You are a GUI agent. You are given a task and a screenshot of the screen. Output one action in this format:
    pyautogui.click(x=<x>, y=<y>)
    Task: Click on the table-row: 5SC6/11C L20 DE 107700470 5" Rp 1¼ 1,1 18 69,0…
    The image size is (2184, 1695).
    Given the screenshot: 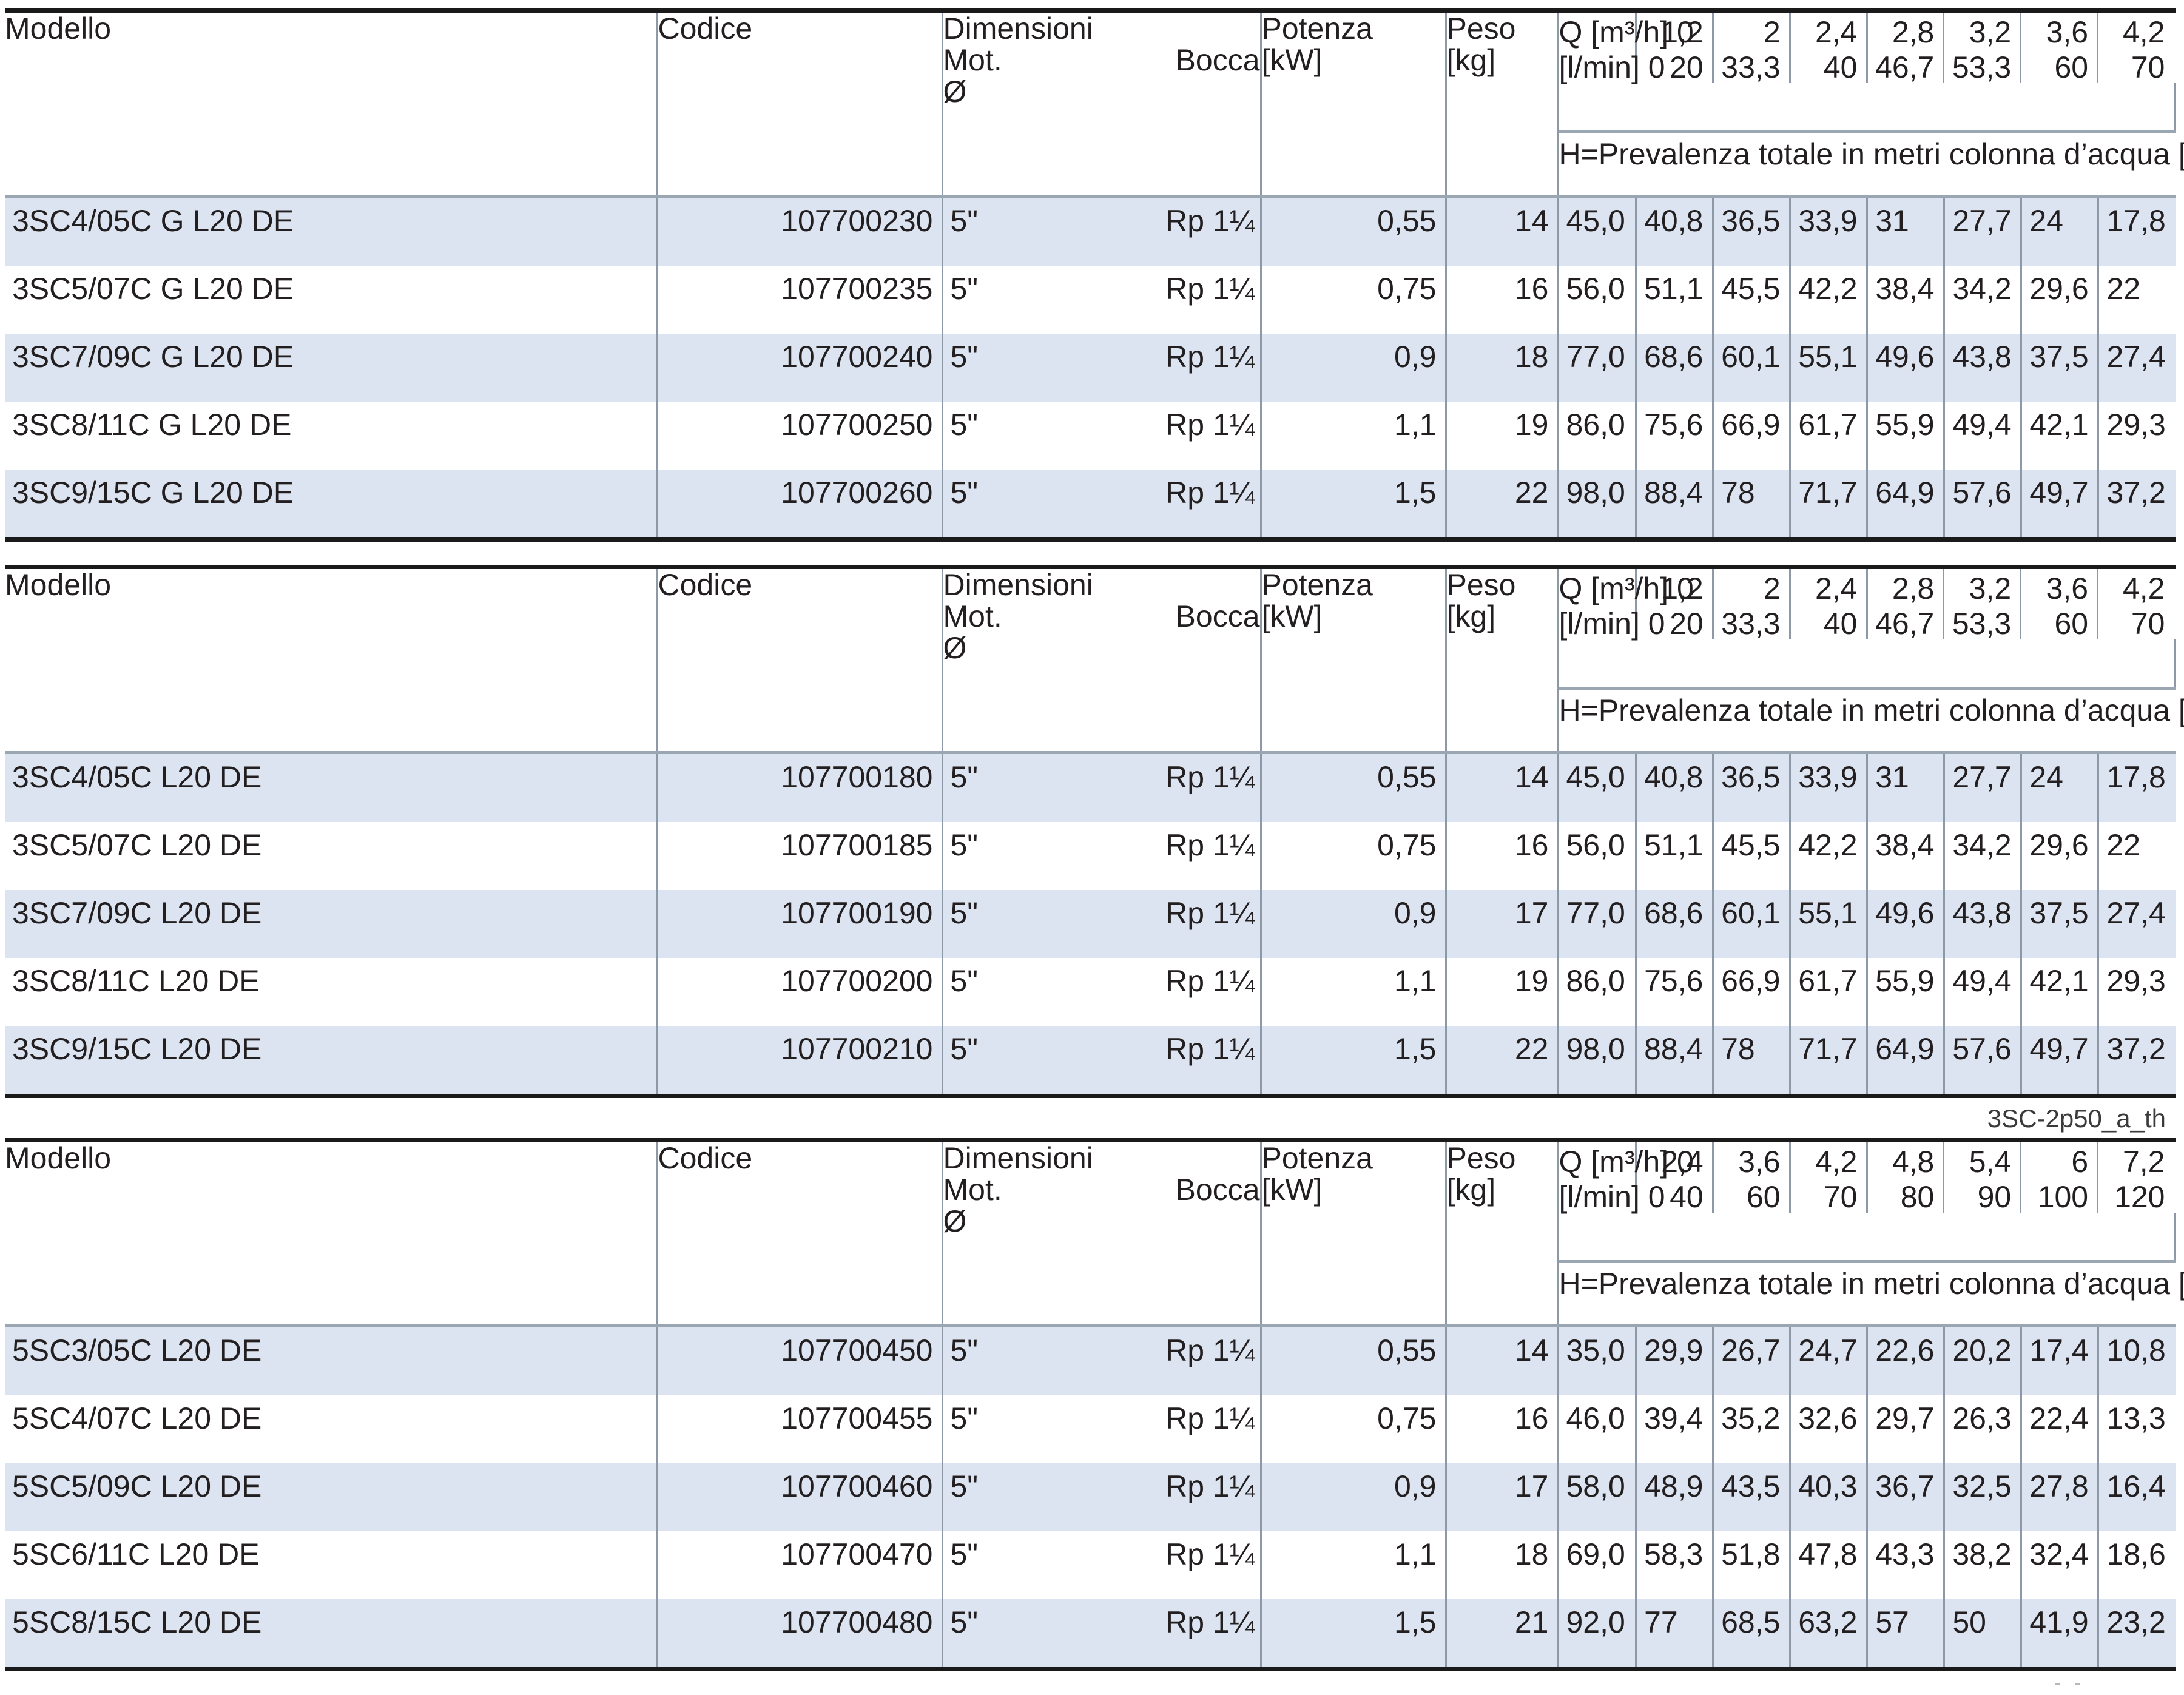 What is the action you would take?
    pyautogui.click(x=1090, y=1565)
    